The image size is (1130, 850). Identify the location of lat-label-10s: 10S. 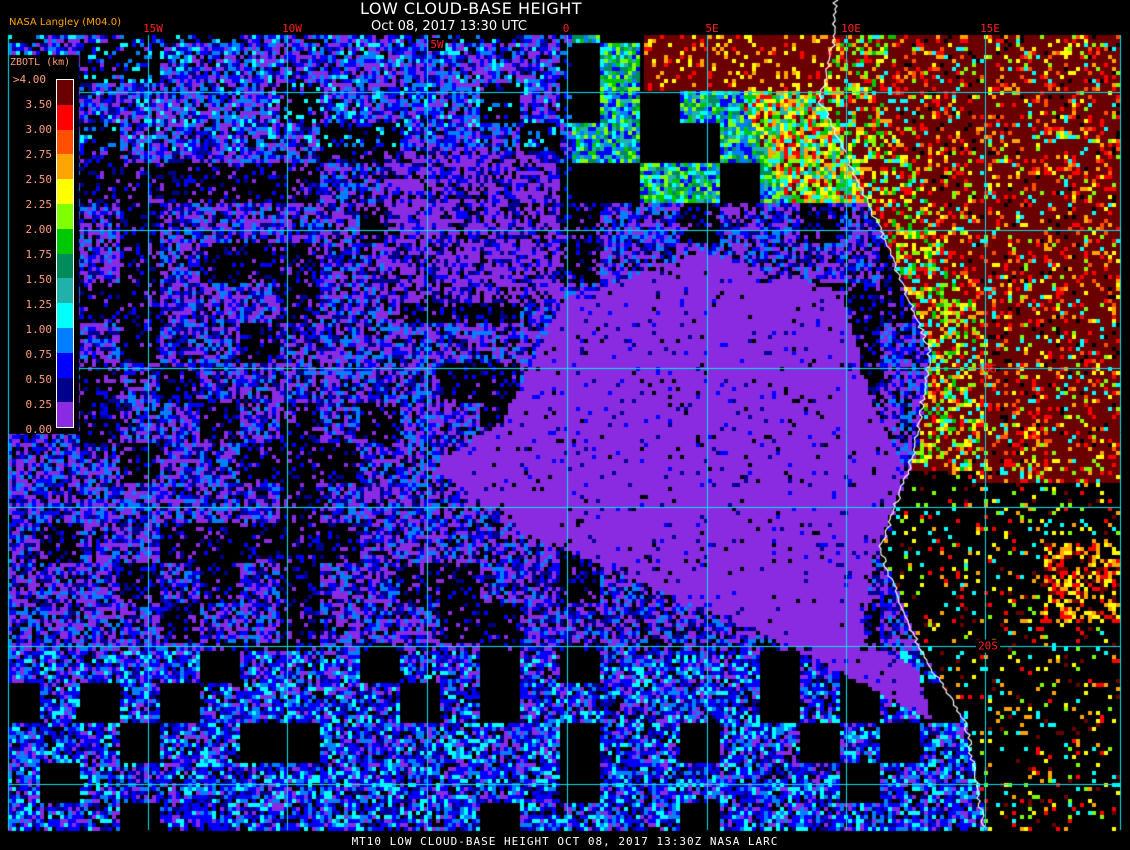
(987, 369).